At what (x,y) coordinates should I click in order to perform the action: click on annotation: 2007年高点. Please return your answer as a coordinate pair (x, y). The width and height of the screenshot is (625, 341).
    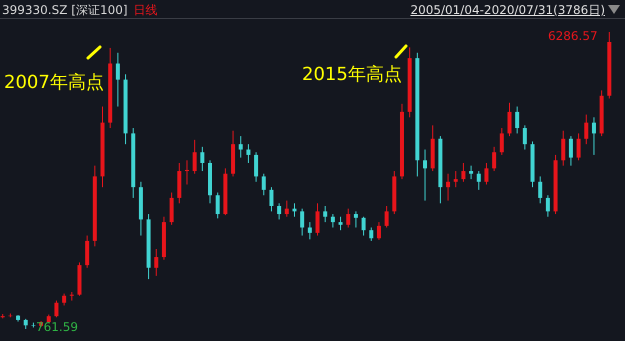
    Looking at the image, I should click on (54, 82).